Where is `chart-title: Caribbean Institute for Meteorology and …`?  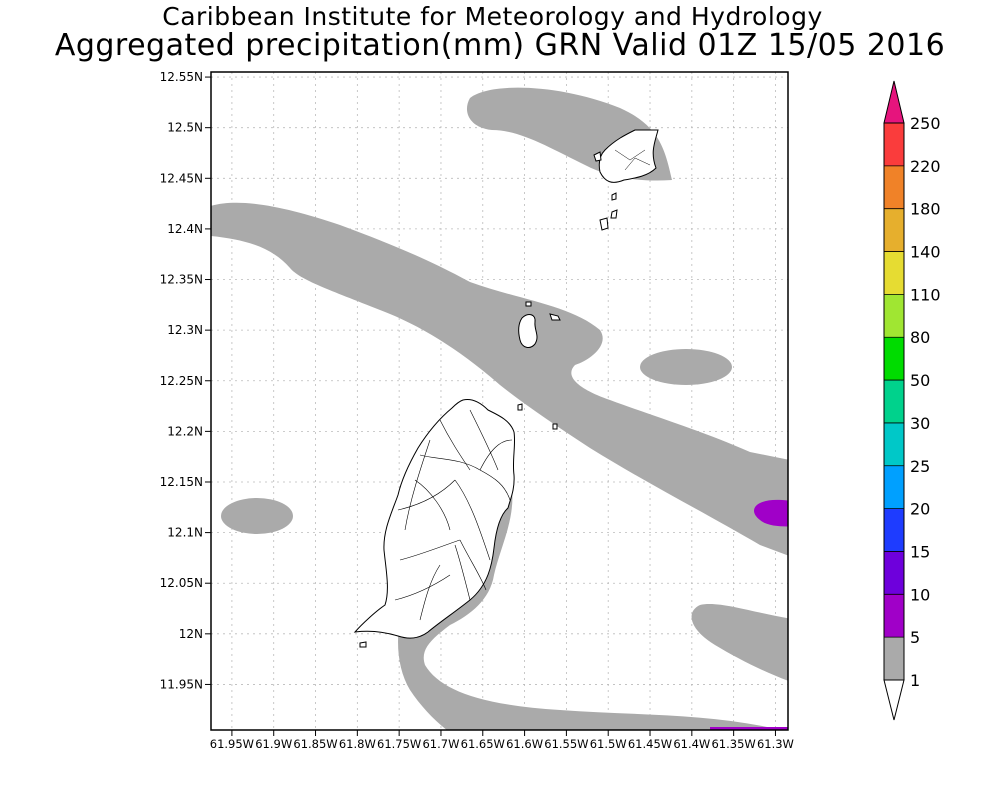
chart-title: Caribbean Institute for Meteorology and … is located at coordinates (492, 16).